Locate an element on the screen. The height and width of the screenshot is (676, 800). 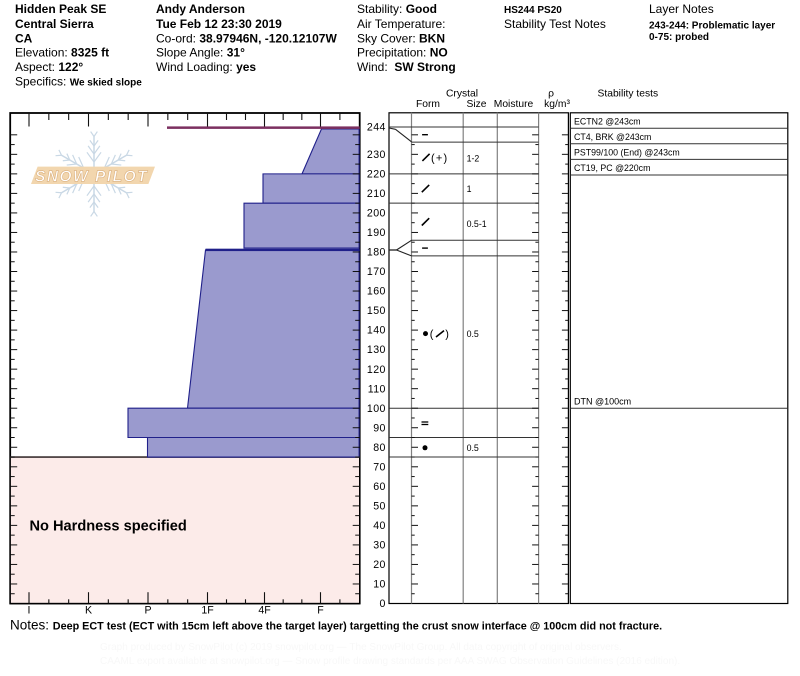
svg-text: 1 is located at coordinates (469, 189).